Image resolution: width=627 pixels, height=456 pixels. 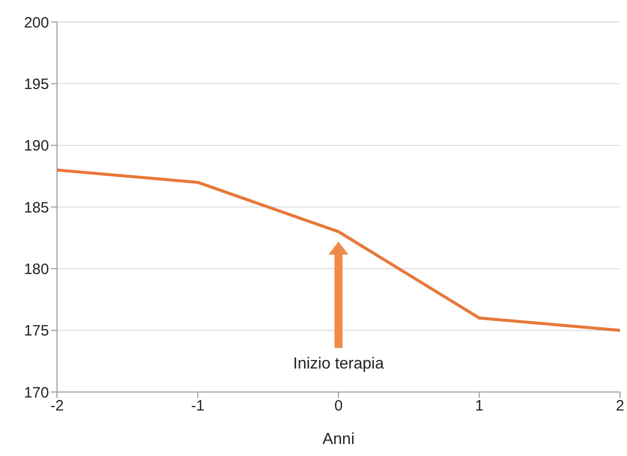 I want to click on y-tick-label: 170, so click(x=36, y=393).